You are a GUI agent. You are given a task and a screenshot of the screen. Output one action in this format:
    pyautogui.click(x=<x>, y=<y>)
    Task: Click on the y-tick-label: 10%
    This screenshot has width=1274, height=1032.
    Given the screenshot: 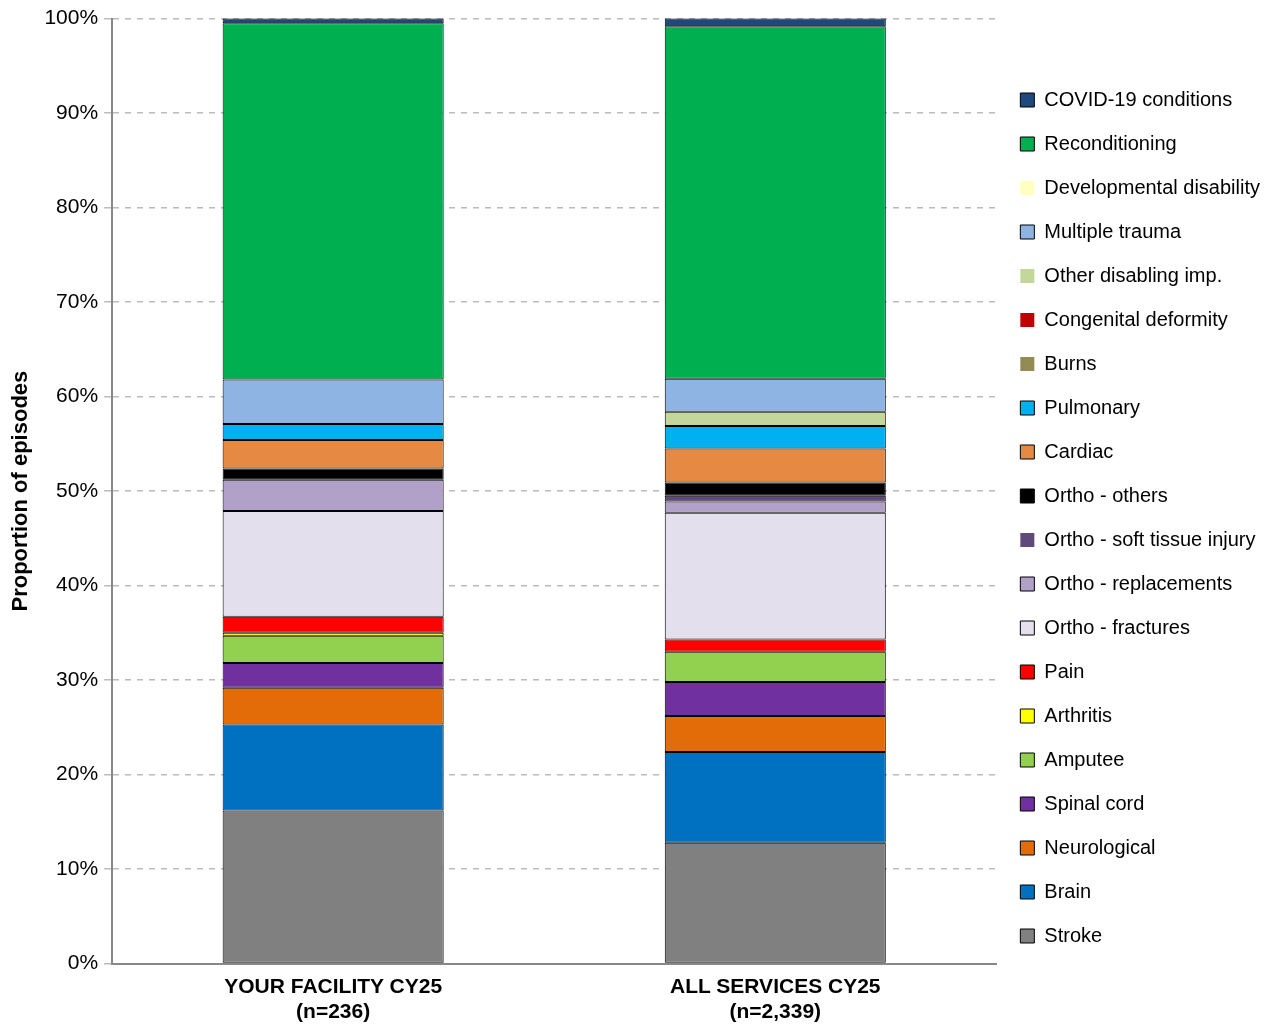 What is the action you would take?
    pyautogui.click(x=77, y=867)
    